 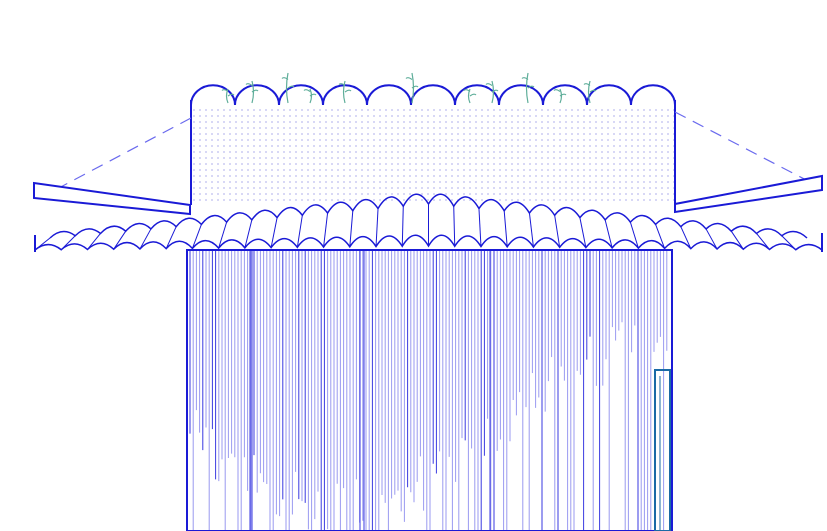 What do you see at coordinates (662, 450) in the screenshot?
I see `door` at bounding box center [662, 450].